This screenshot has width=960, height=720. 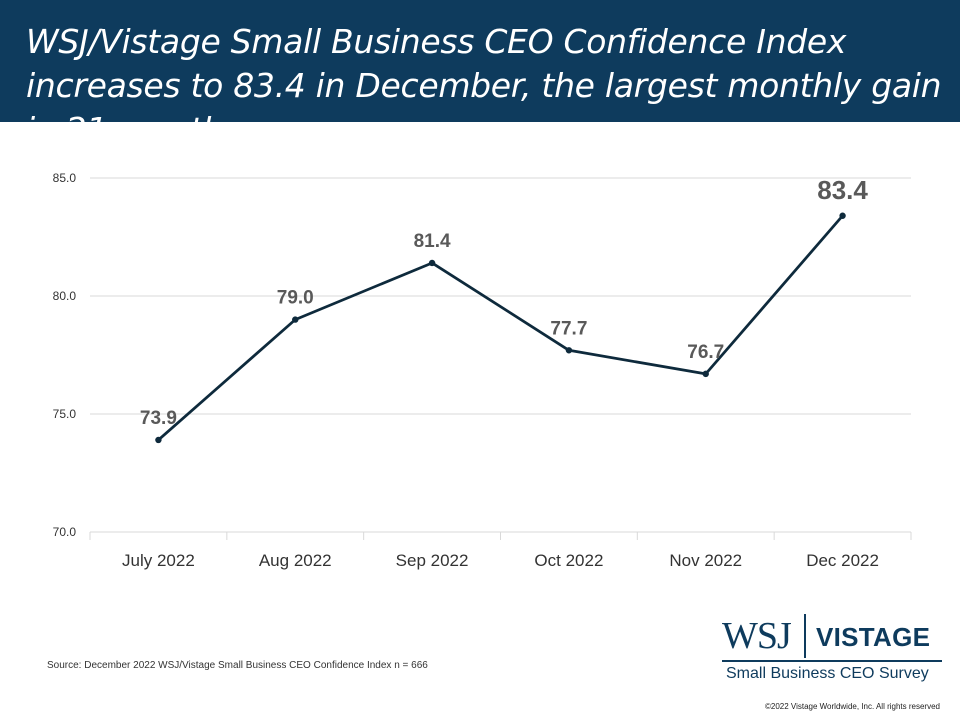 What do you see at coordinates (705, 560) in the screenshot?
I see `x-tick-label: Nov 2022` at bounding box center [705, 560].